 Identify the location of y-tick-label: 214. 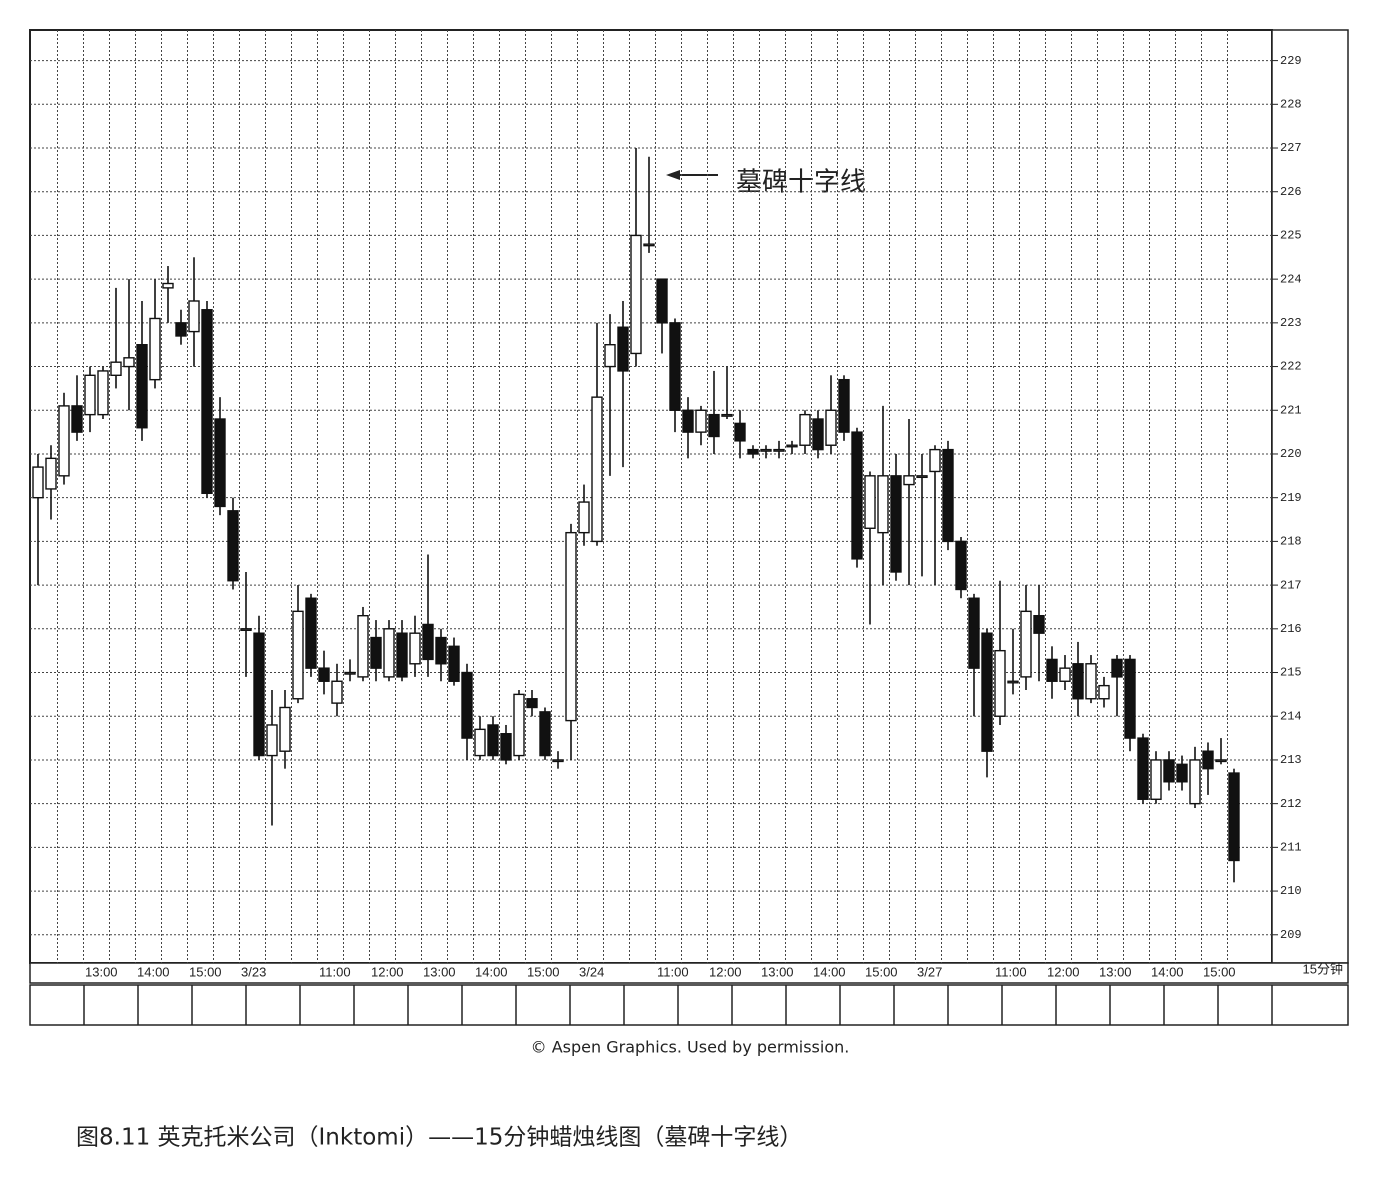
(1291, 716).